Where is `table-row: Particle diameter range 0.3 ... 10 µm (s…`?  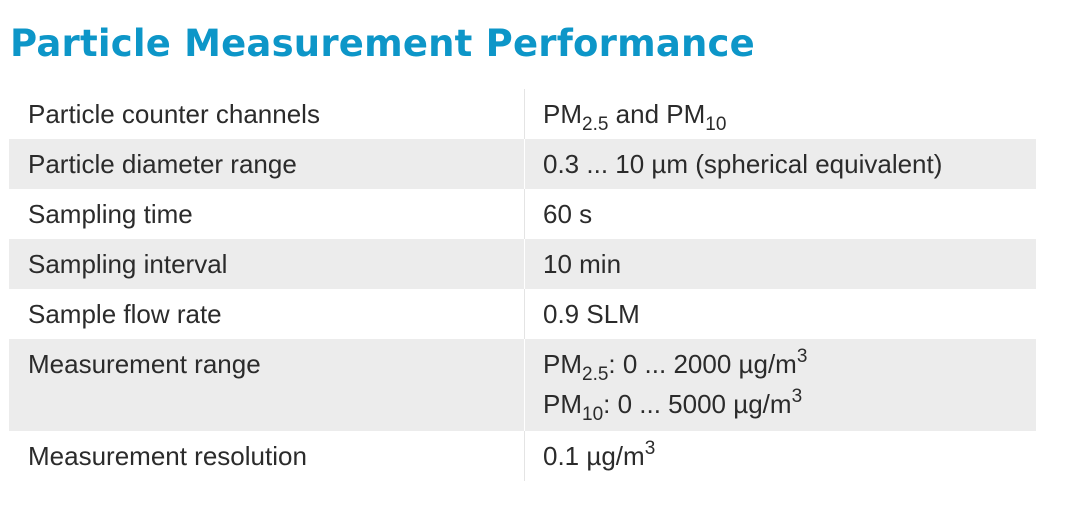 table-row: Particle diameter range 0.3 ... 10 µm (s… is located at coordinates (522, 164).